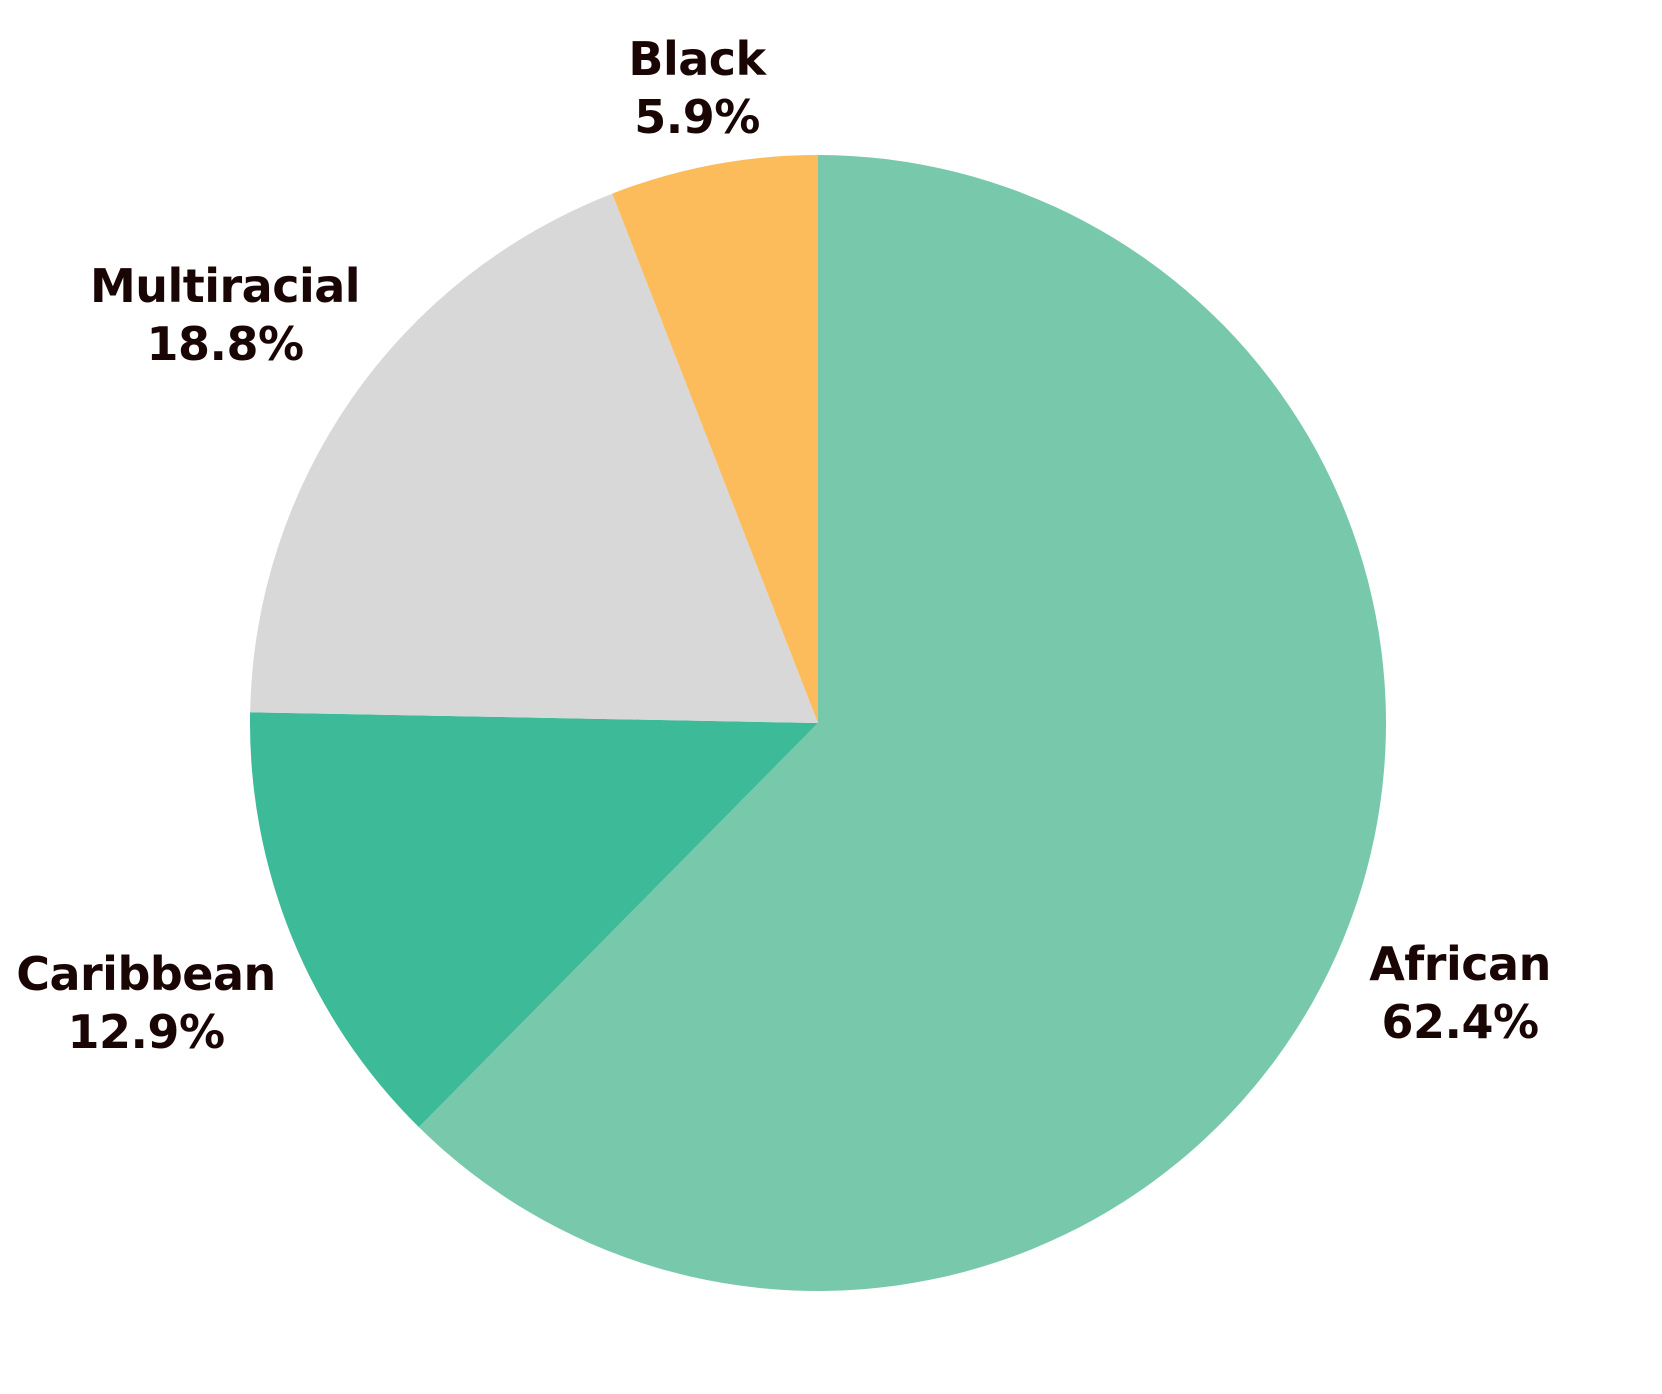 Image resolution: width=1662 pixels, height=1394 pixels. What do you see at coordinates (146, 1003) in the screenshot?
I see `label-caribbean: Caribbean 12.9%` at bounding box center [146, 1003].